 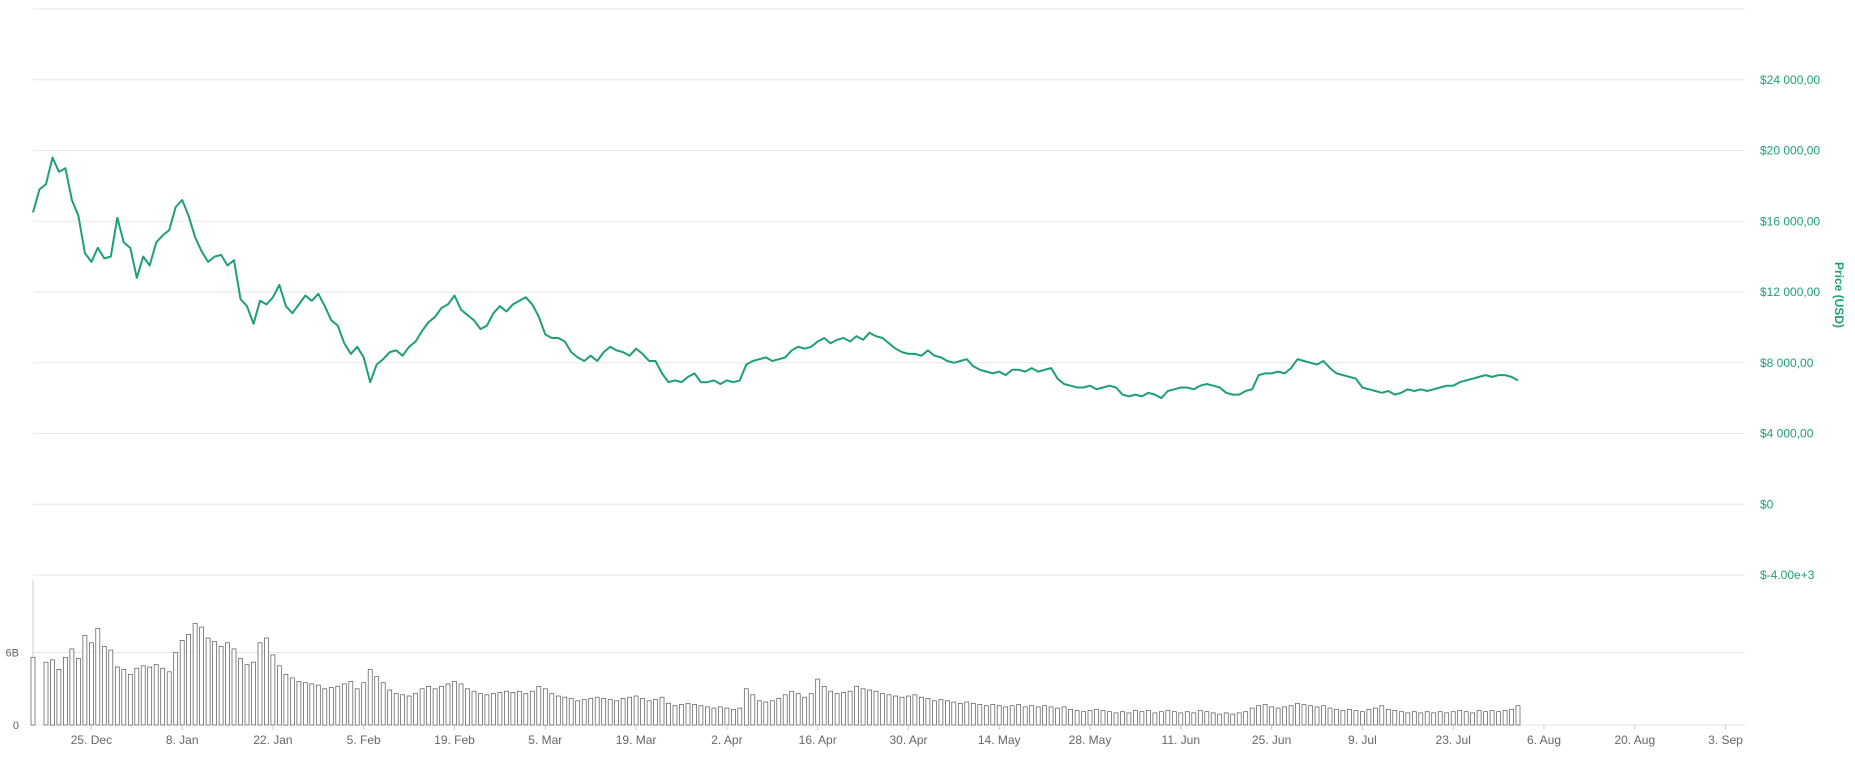 I want to click on x-tick-label: 22. Jan, so click(x=272, y=740).